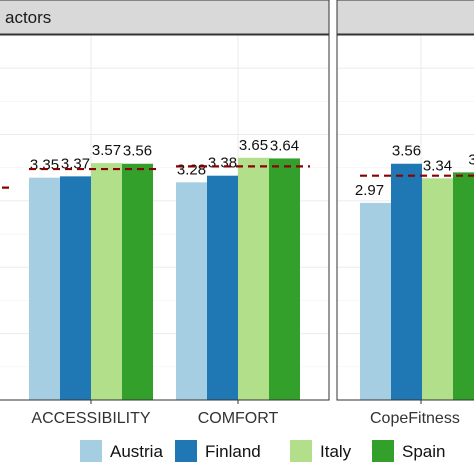 The height and width of the screenshot is (474, 474). What do you see at coordinates (437, 165) in the screenshot?
I see `data-label: 3.34` at bounding box center [437, 165].